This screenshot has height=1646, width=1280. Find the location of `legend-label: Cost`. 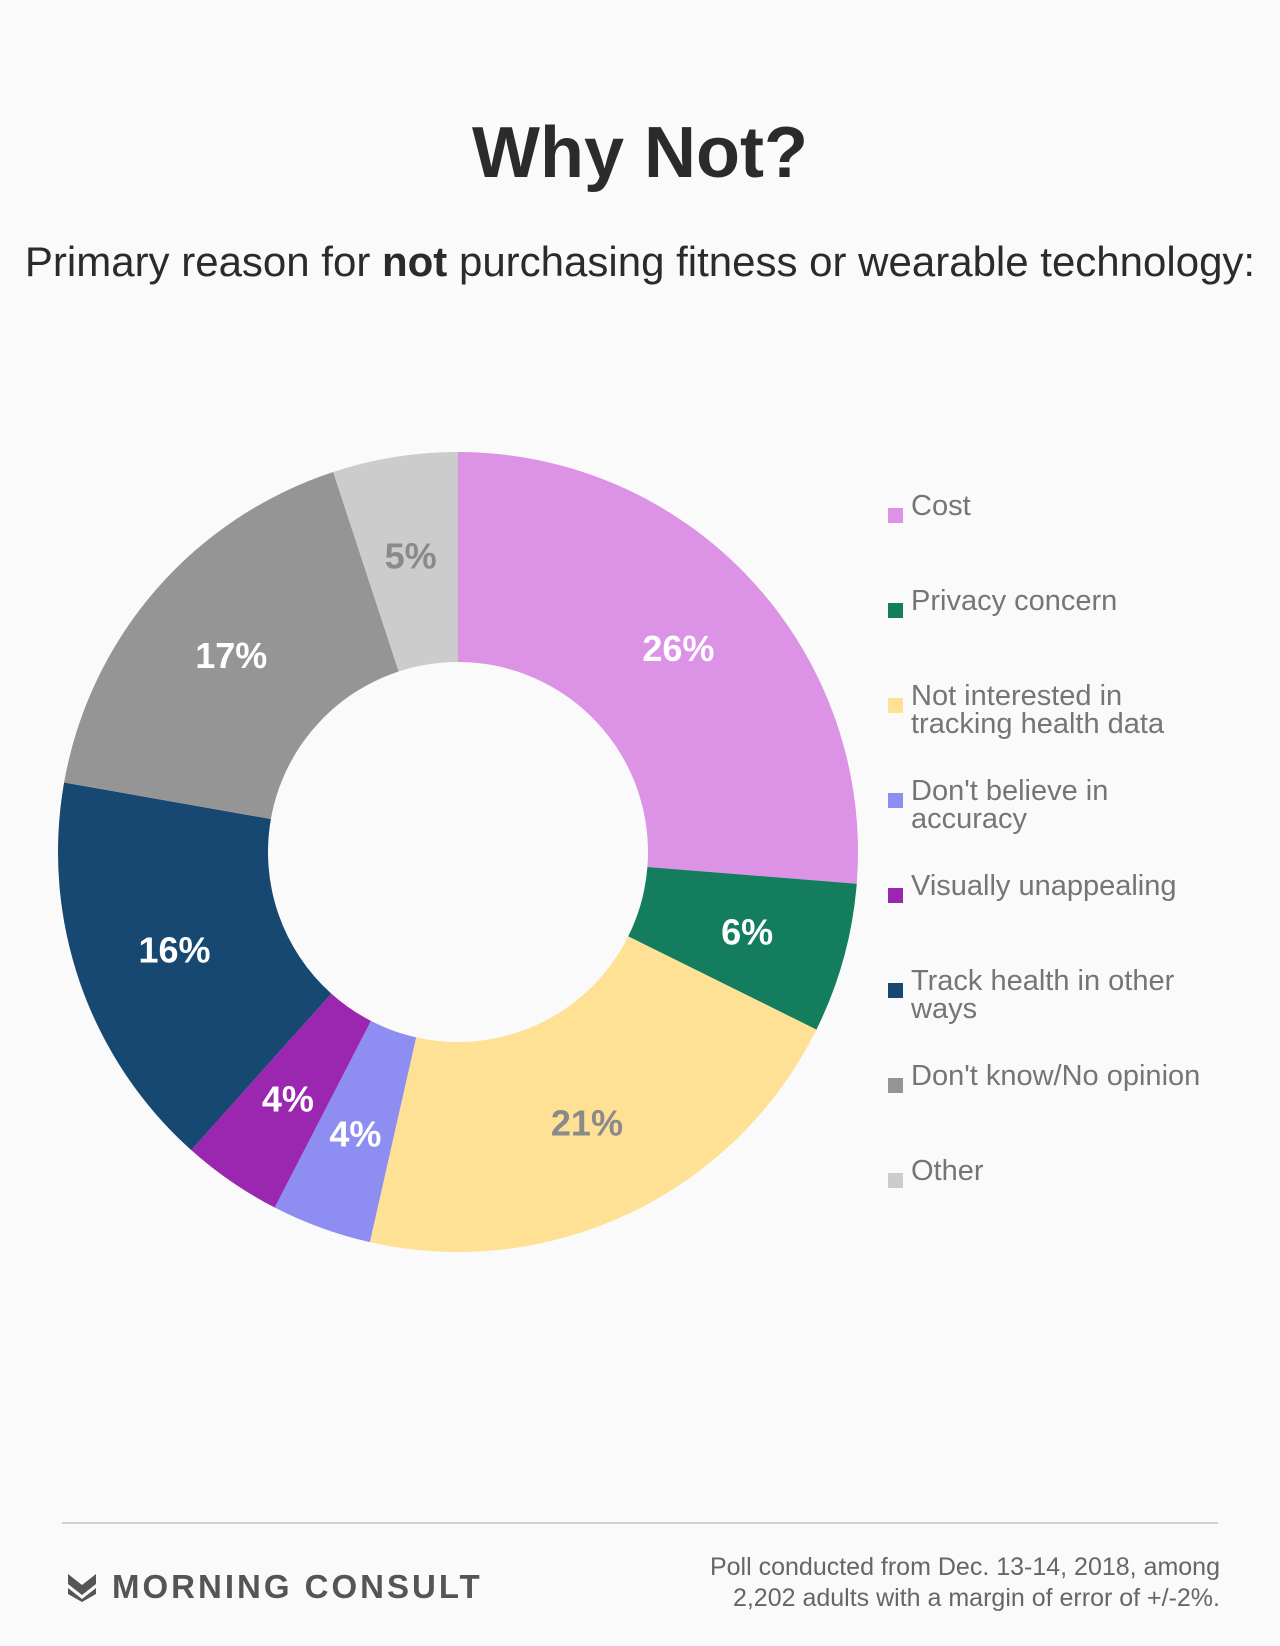

legend-label: Cost is located at coordinates (941, 506).